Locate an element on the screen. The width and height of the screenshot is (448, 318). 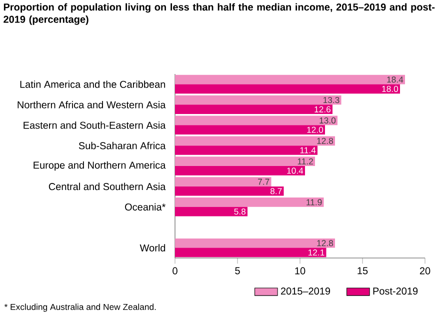
y-tick-label: Eastern and South-Eastern Asia is located at coordinates (95, 125).